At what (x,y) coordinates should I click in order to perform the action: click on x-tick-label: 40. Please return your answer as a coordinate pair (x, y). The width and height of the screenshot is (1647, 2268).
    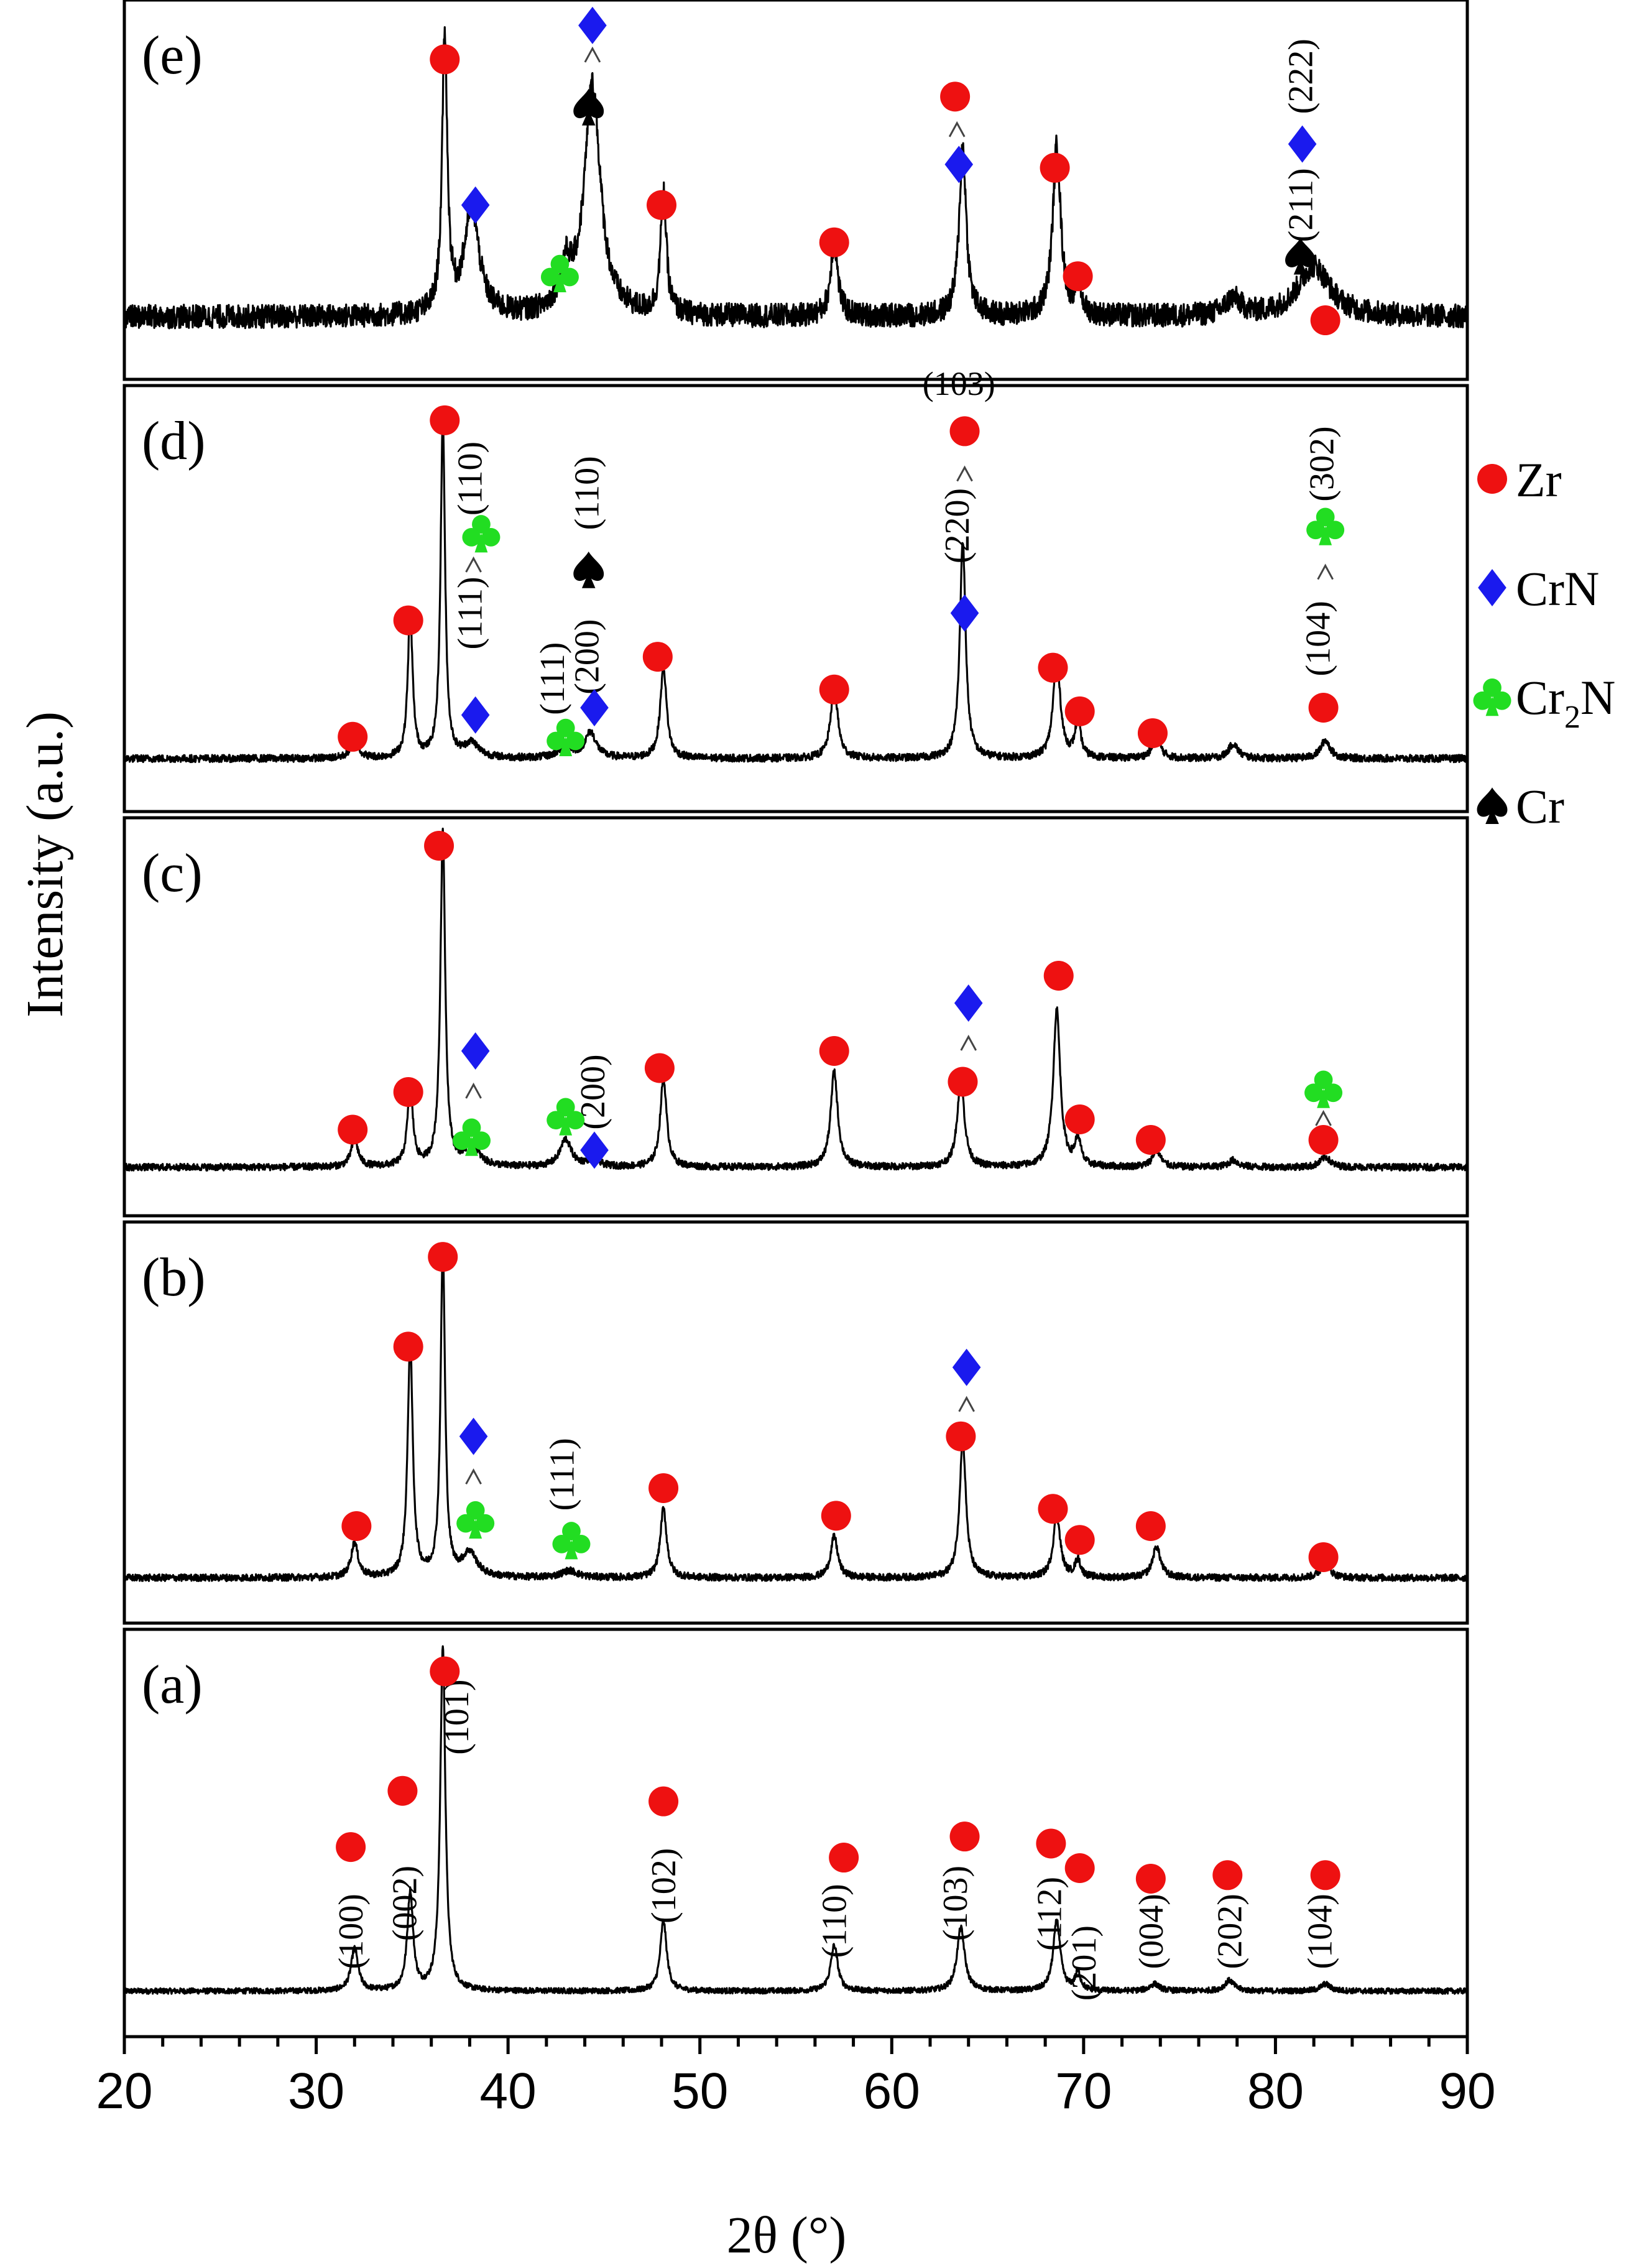
    Looking at the image, I should click on (508, 2091).